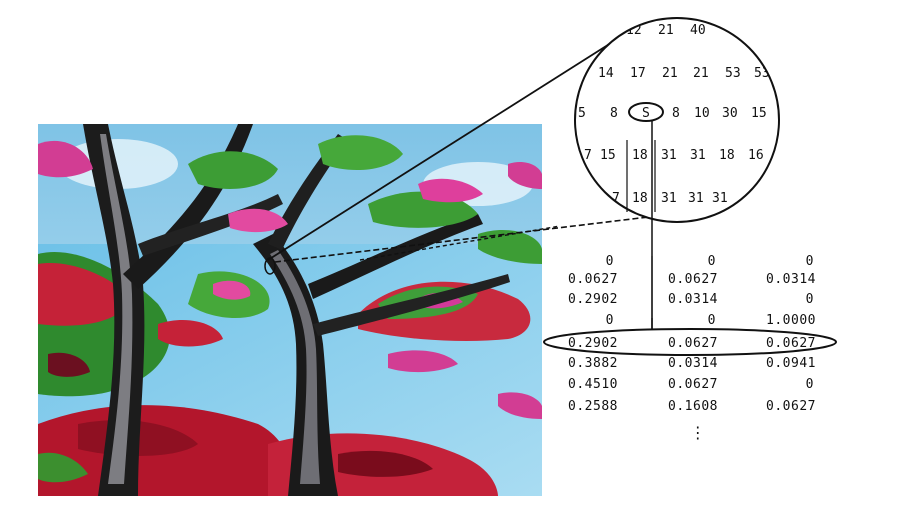  I want to click on zoom-value: 16, so click(756, 155).